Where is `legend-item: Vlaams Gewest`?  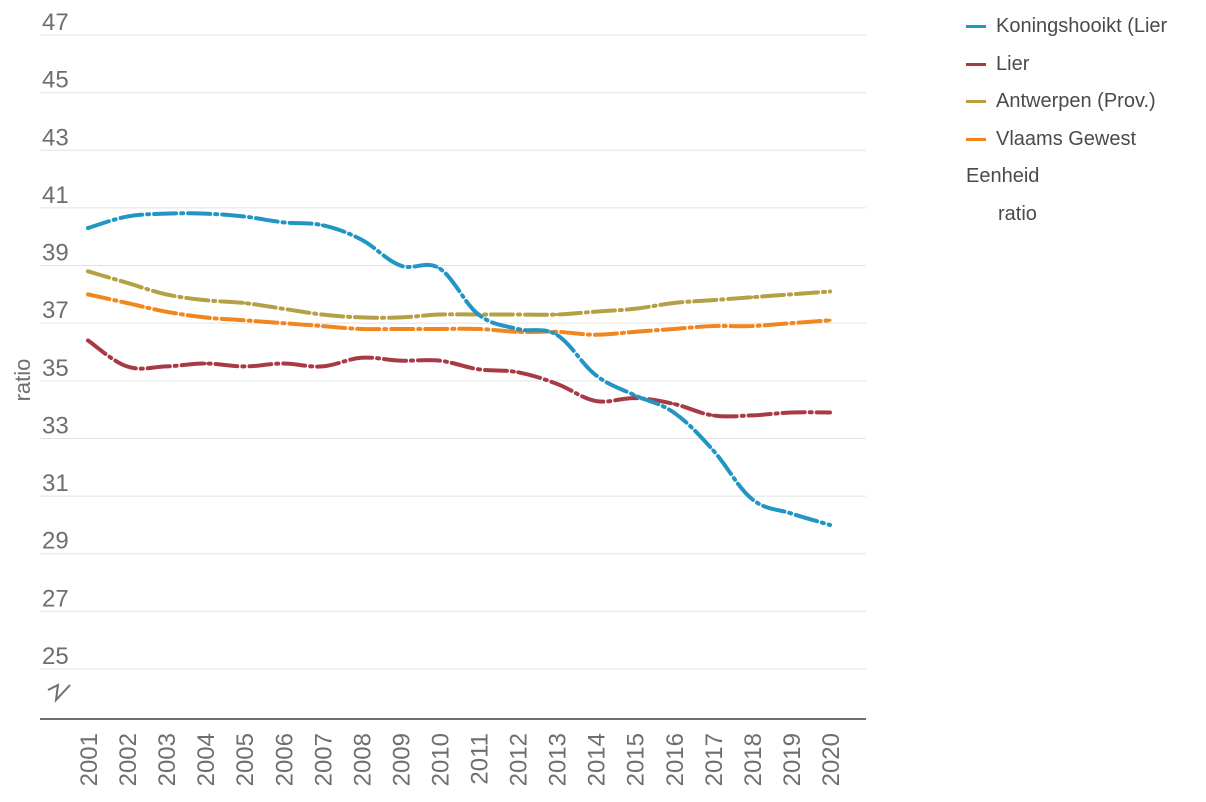
legend-item: Vlaams Gewest is located at coordinates (1066, 140).